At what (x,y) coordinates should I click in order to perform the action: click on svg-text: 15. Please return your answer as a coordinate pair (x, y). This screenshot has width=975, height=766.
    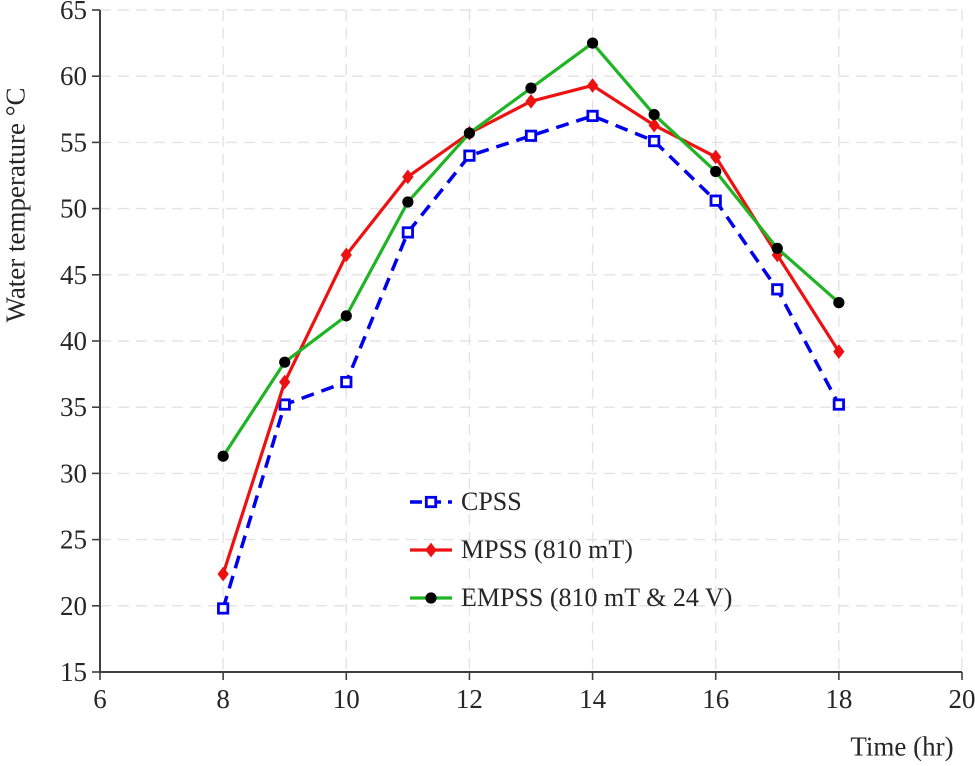
    Looking at the image, I should click on (73, 672).